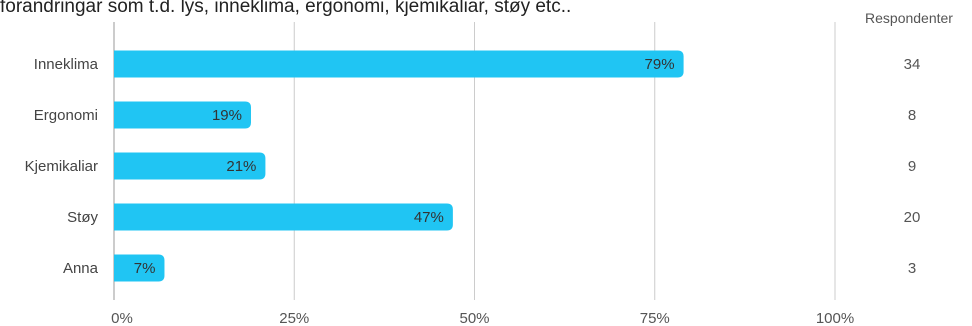 This screenshot has width=972, height=326. I want to click on x-tick-label: 100%, so click(835, 318).